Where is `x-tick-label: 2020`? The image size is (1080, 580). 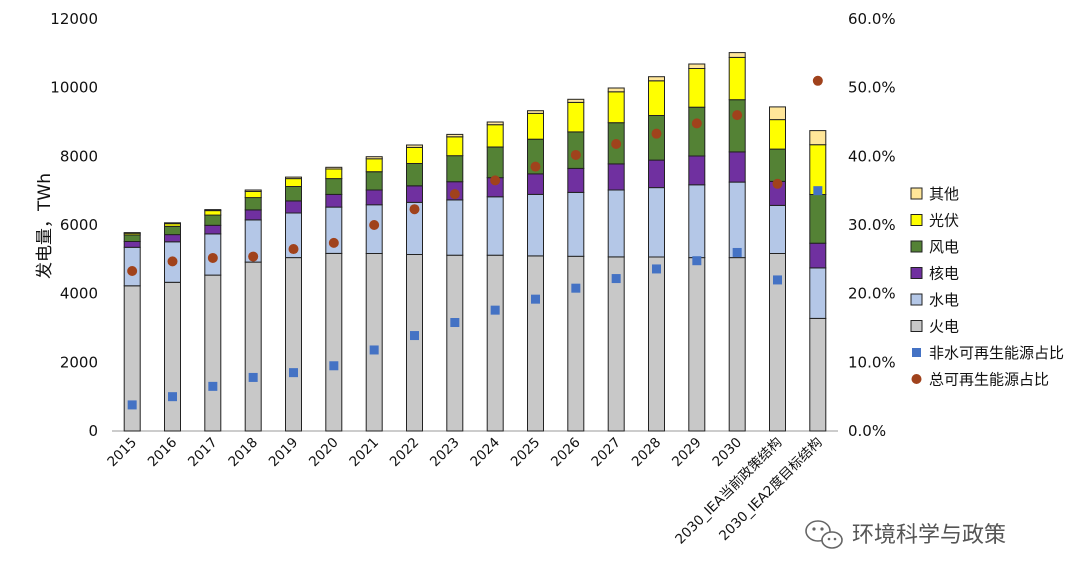
x-tick-label: 2020 is located at coordinates (324, 453).